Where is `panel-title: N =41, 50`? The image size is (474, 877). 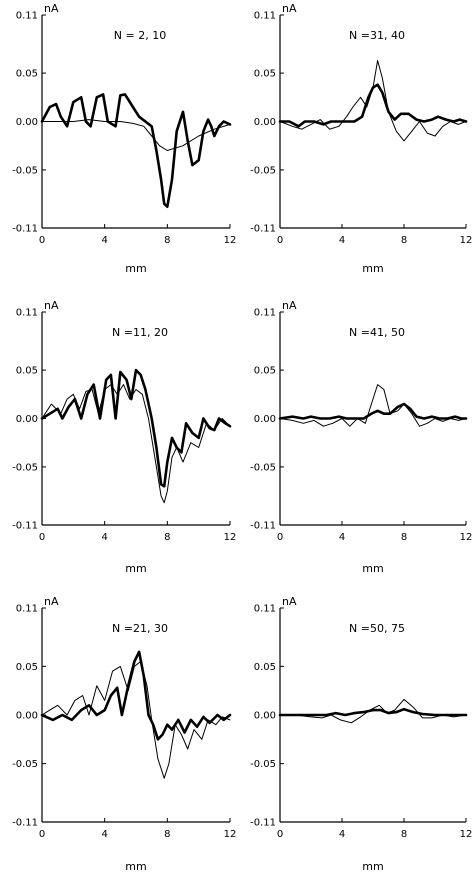 panel-title: N =41, 50 is located at coordinates (377, 332).